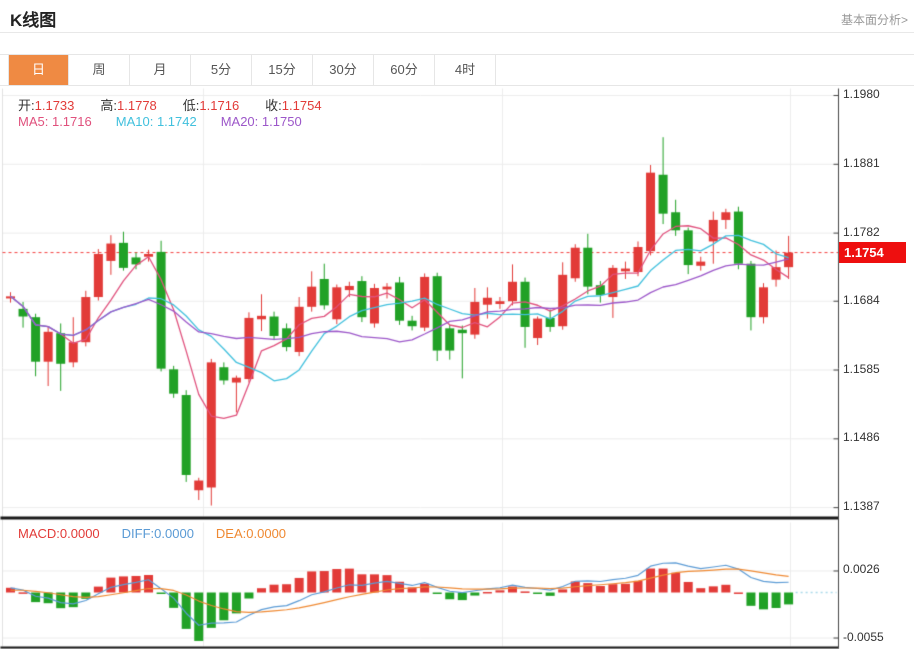 Image resolution: width=914 pixels, height=649 pixels. What do you see at coordinates (282, 70) in the screenshot?
I see `period-tab-4: 15分` at bounding box center [282, 70].